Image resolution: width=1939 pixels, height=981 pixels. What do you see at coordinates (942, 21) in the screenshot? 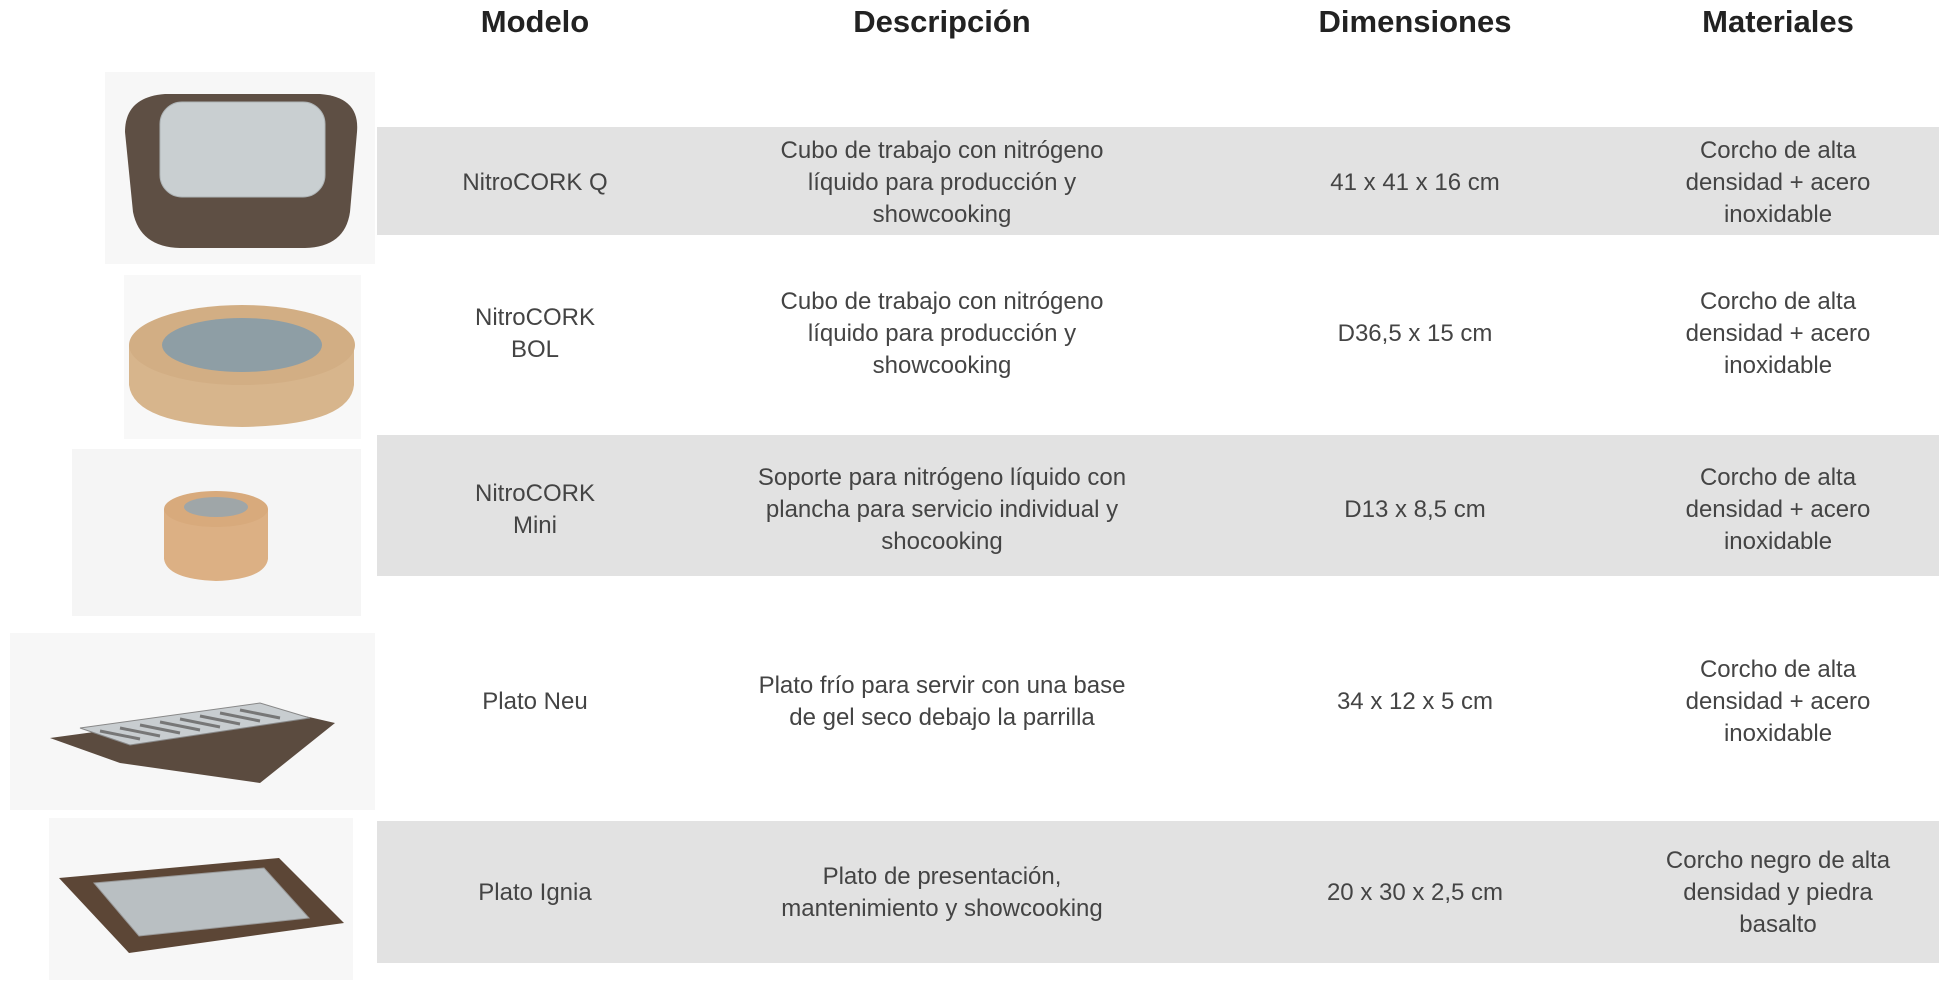
I see `column-header: Descripción` at bounding box center [942, 21].